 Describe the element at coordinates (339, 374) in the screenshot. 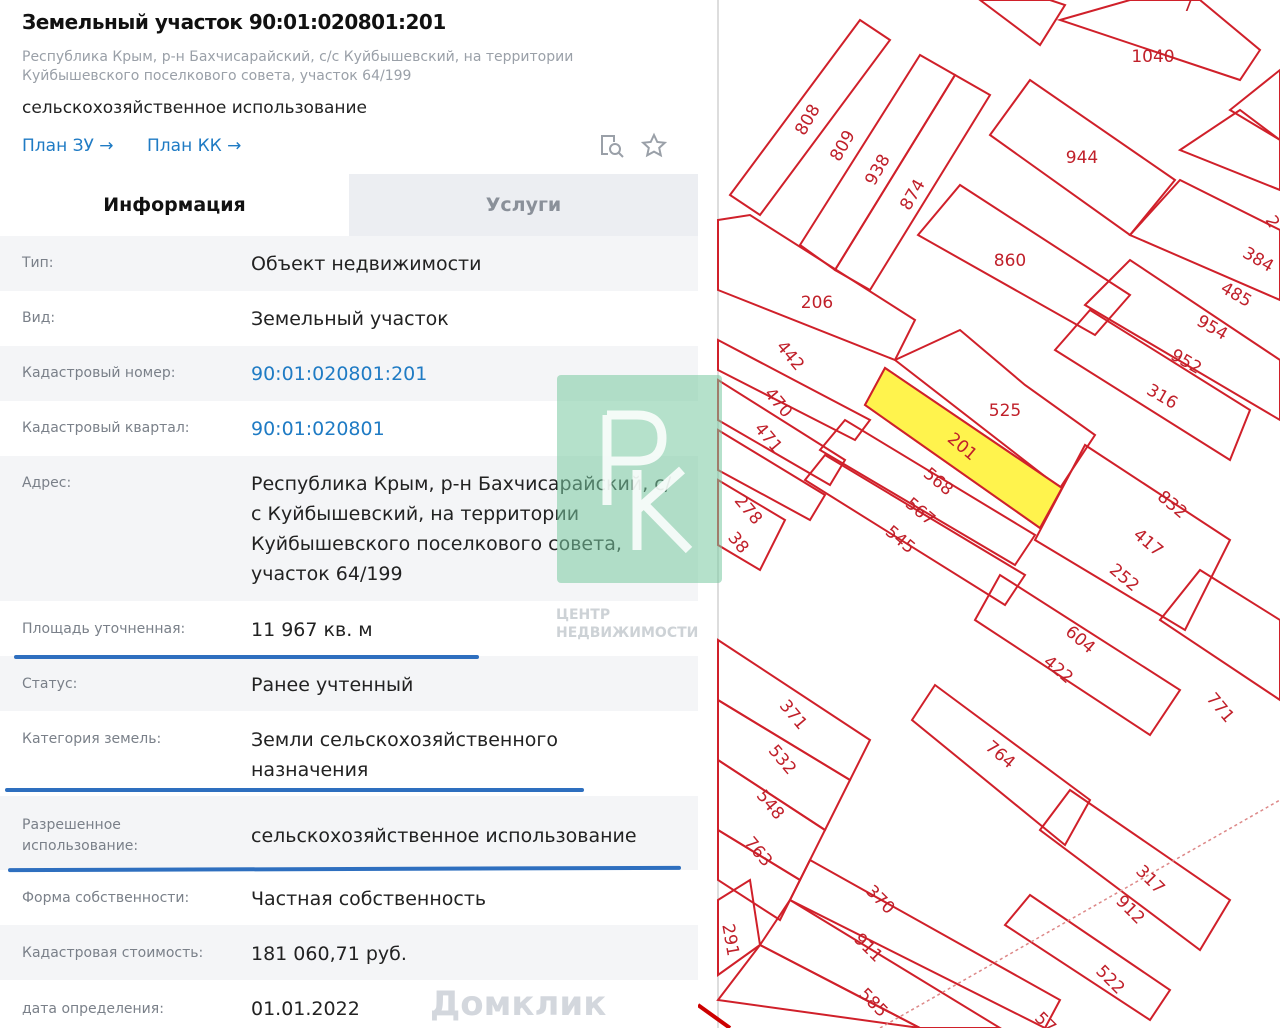

I see `cadastral-number-link: 90:01:020801:201` at that location.